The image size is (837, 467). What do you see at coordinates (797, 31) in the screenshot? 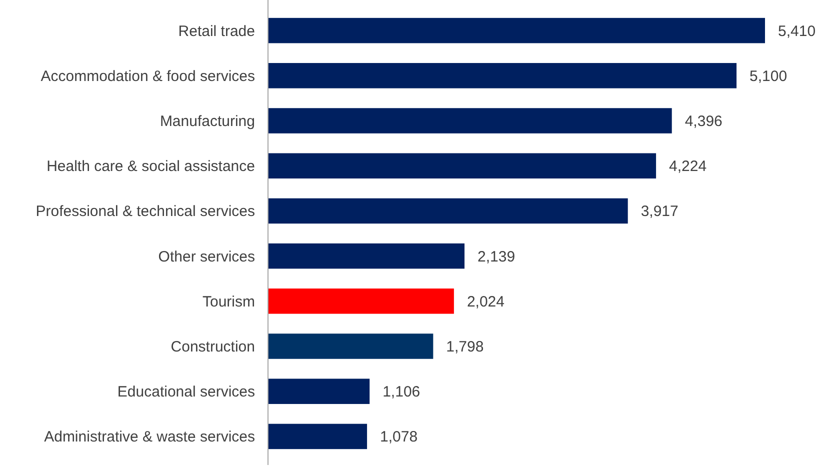
I see `data-label: 5,410` at bounding box center [797, 31].